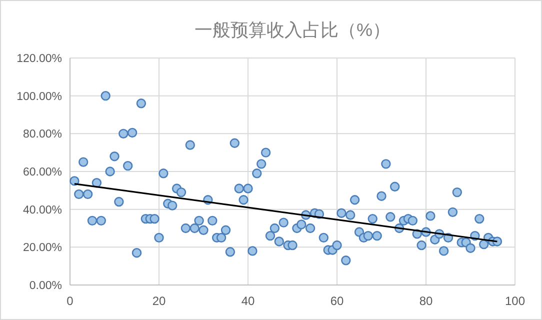 This screenshot has height=320, width=542. I want to click on ytick: 20.00%, so click(42, 248).